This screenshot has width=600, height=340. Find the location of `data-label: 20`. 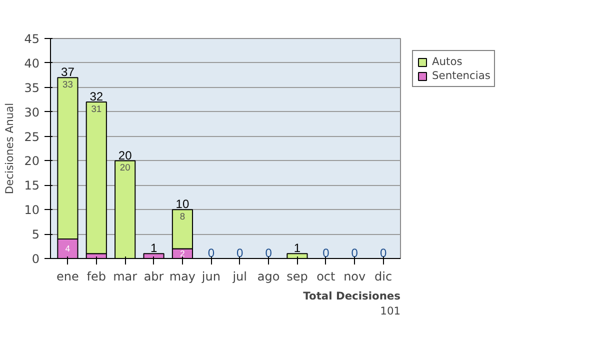

data-label: 20 is located at coordinates (125, 167).